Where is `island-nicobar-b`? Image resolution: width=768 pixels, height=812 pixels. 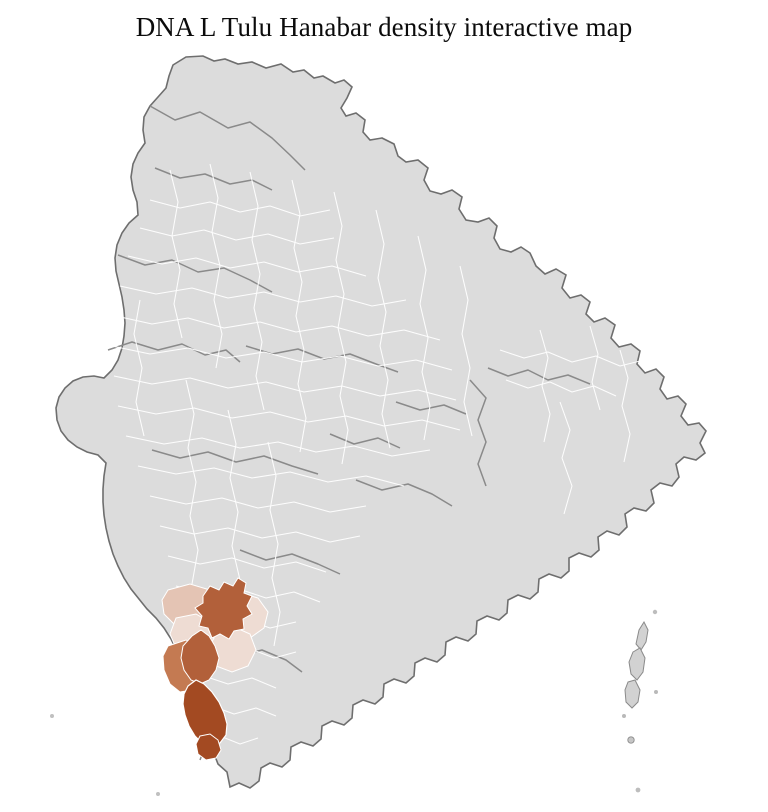 island-nicobar-b is located at coordinates (638, 790).